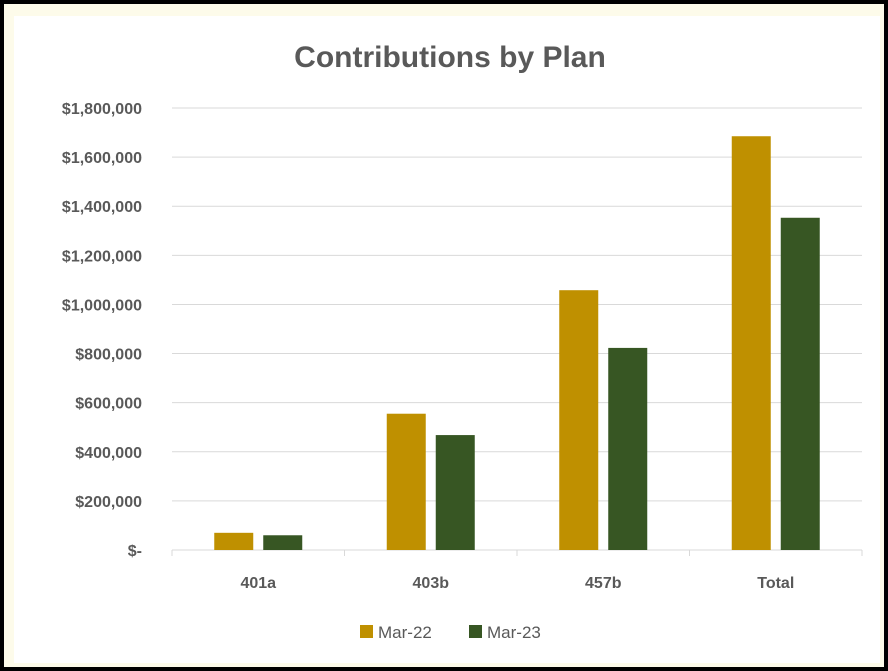 This screenshot has height=671, width=888. Describe the element at coordinates (102, 109) in the screenshot. I see `y-tick-label: $1,800,000` at that location.